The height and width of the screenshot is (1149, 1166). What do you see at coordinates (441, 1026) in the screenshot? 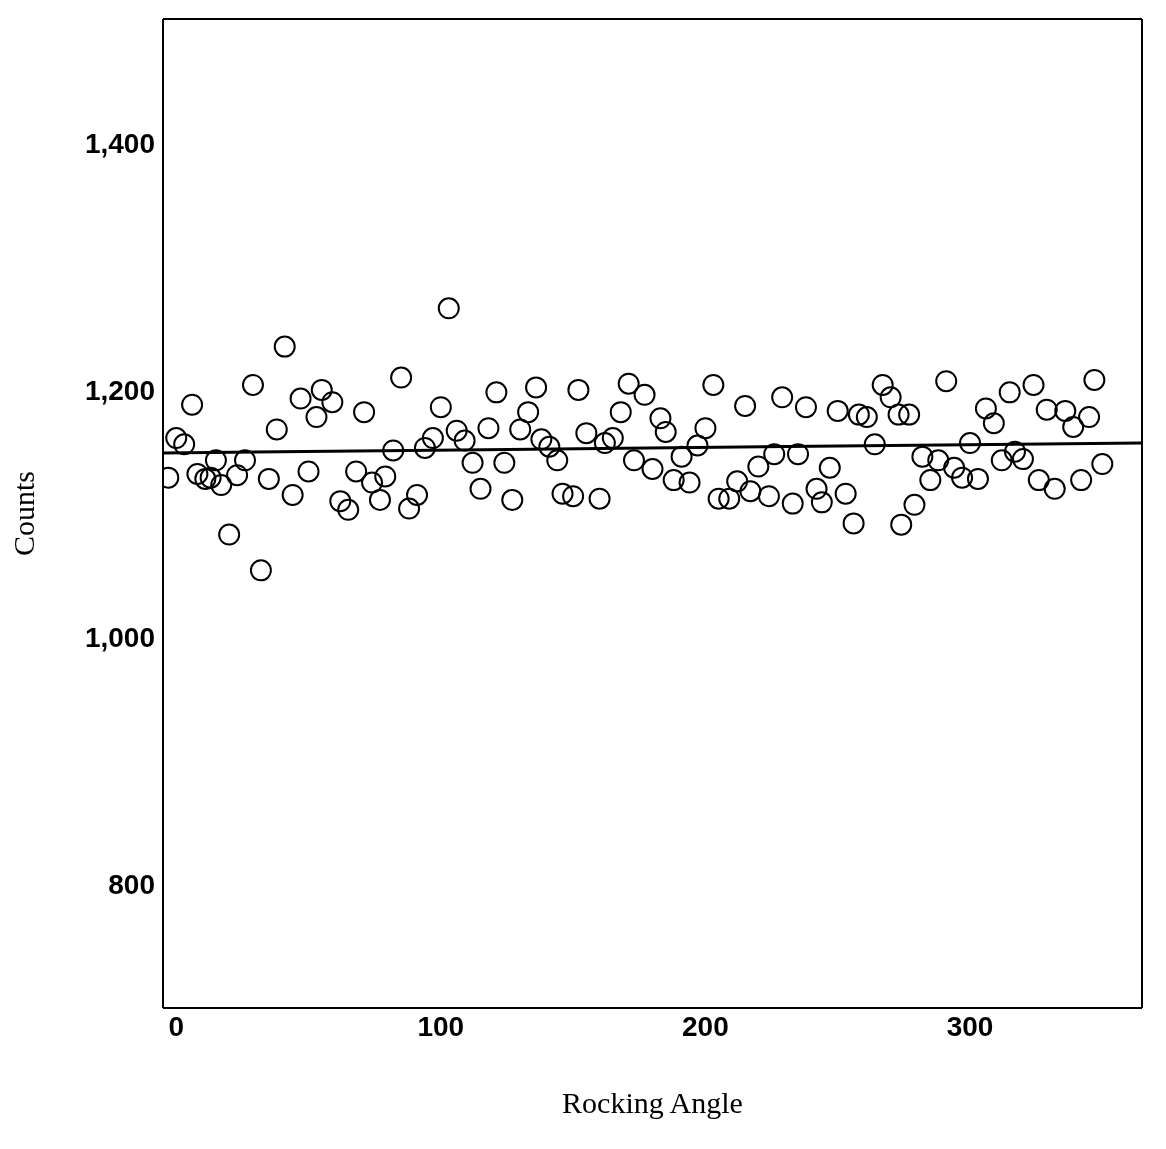
I see `x-tick-label: 100` at bounding box center [441, 1026].